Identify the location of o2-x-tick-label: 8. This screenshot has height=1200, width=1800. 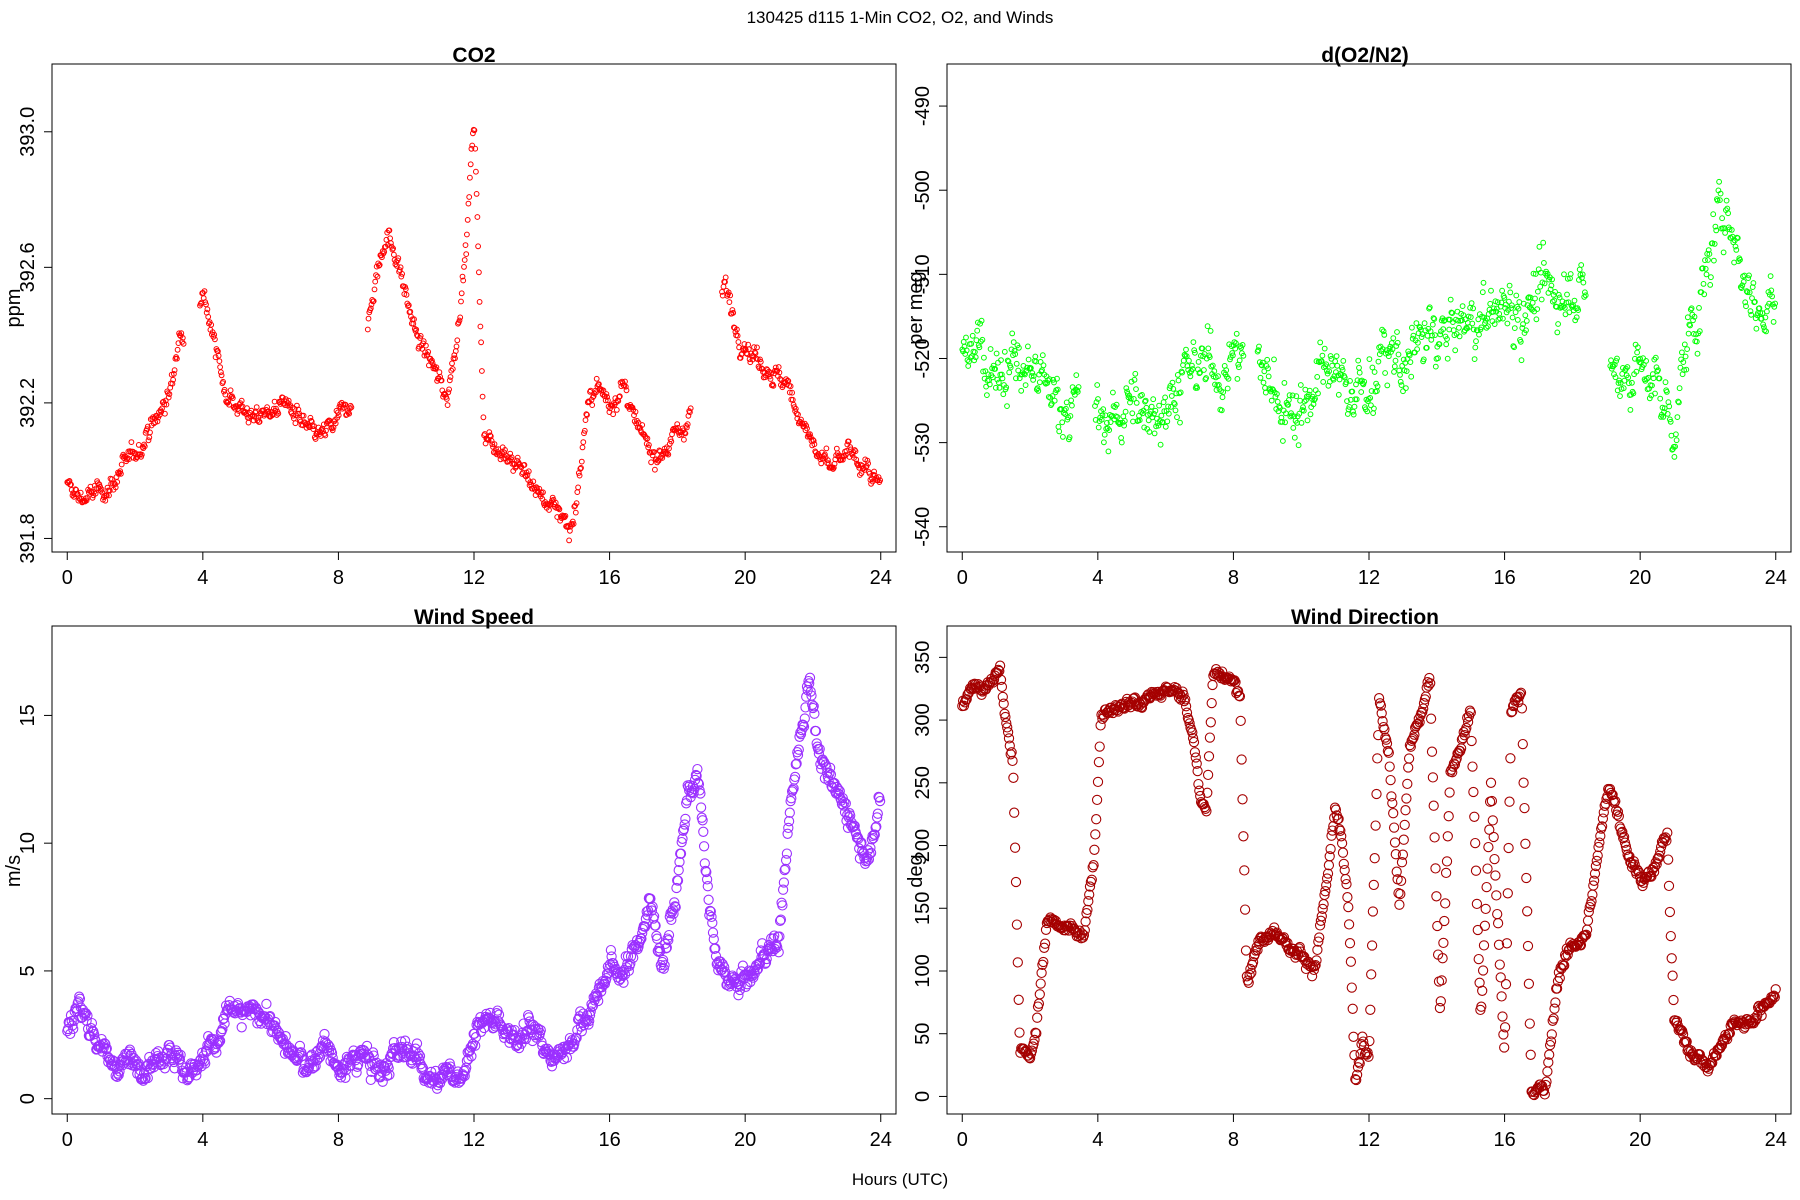
(1233, 578).